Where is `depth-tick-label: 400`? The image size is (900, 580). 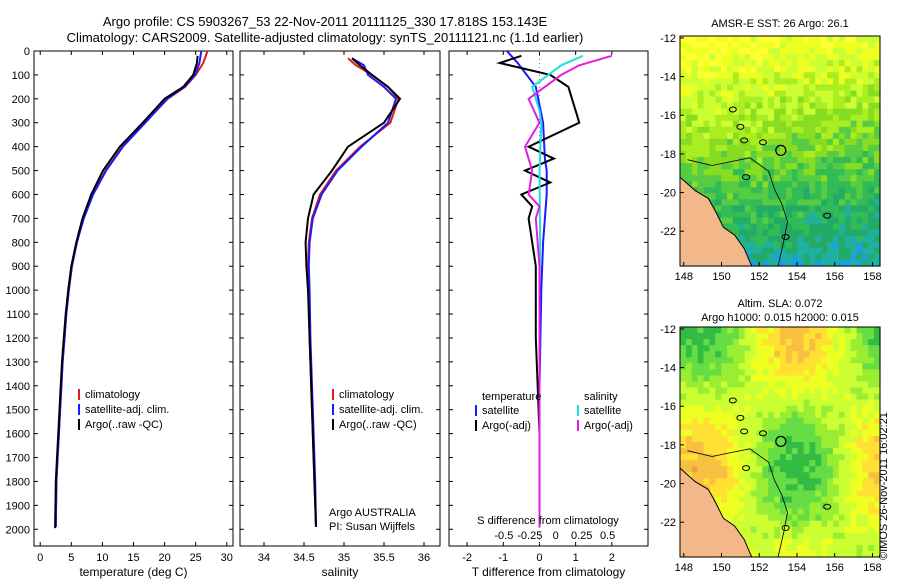
depth-tick-label: 400 is located at coordinates (21, 148).